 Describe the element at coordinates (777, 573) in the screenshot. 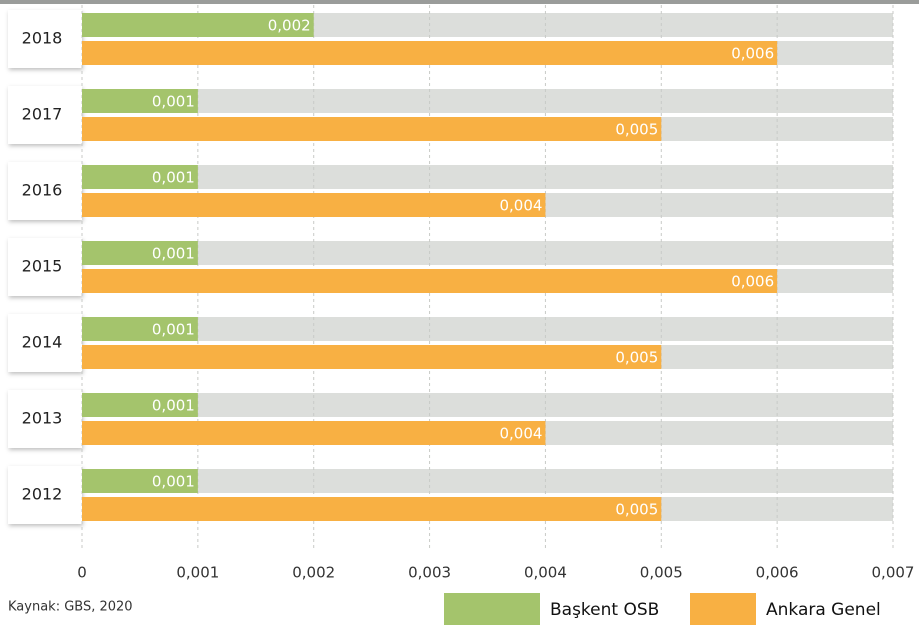

I see `x-tick-label: 0,006` at that location.